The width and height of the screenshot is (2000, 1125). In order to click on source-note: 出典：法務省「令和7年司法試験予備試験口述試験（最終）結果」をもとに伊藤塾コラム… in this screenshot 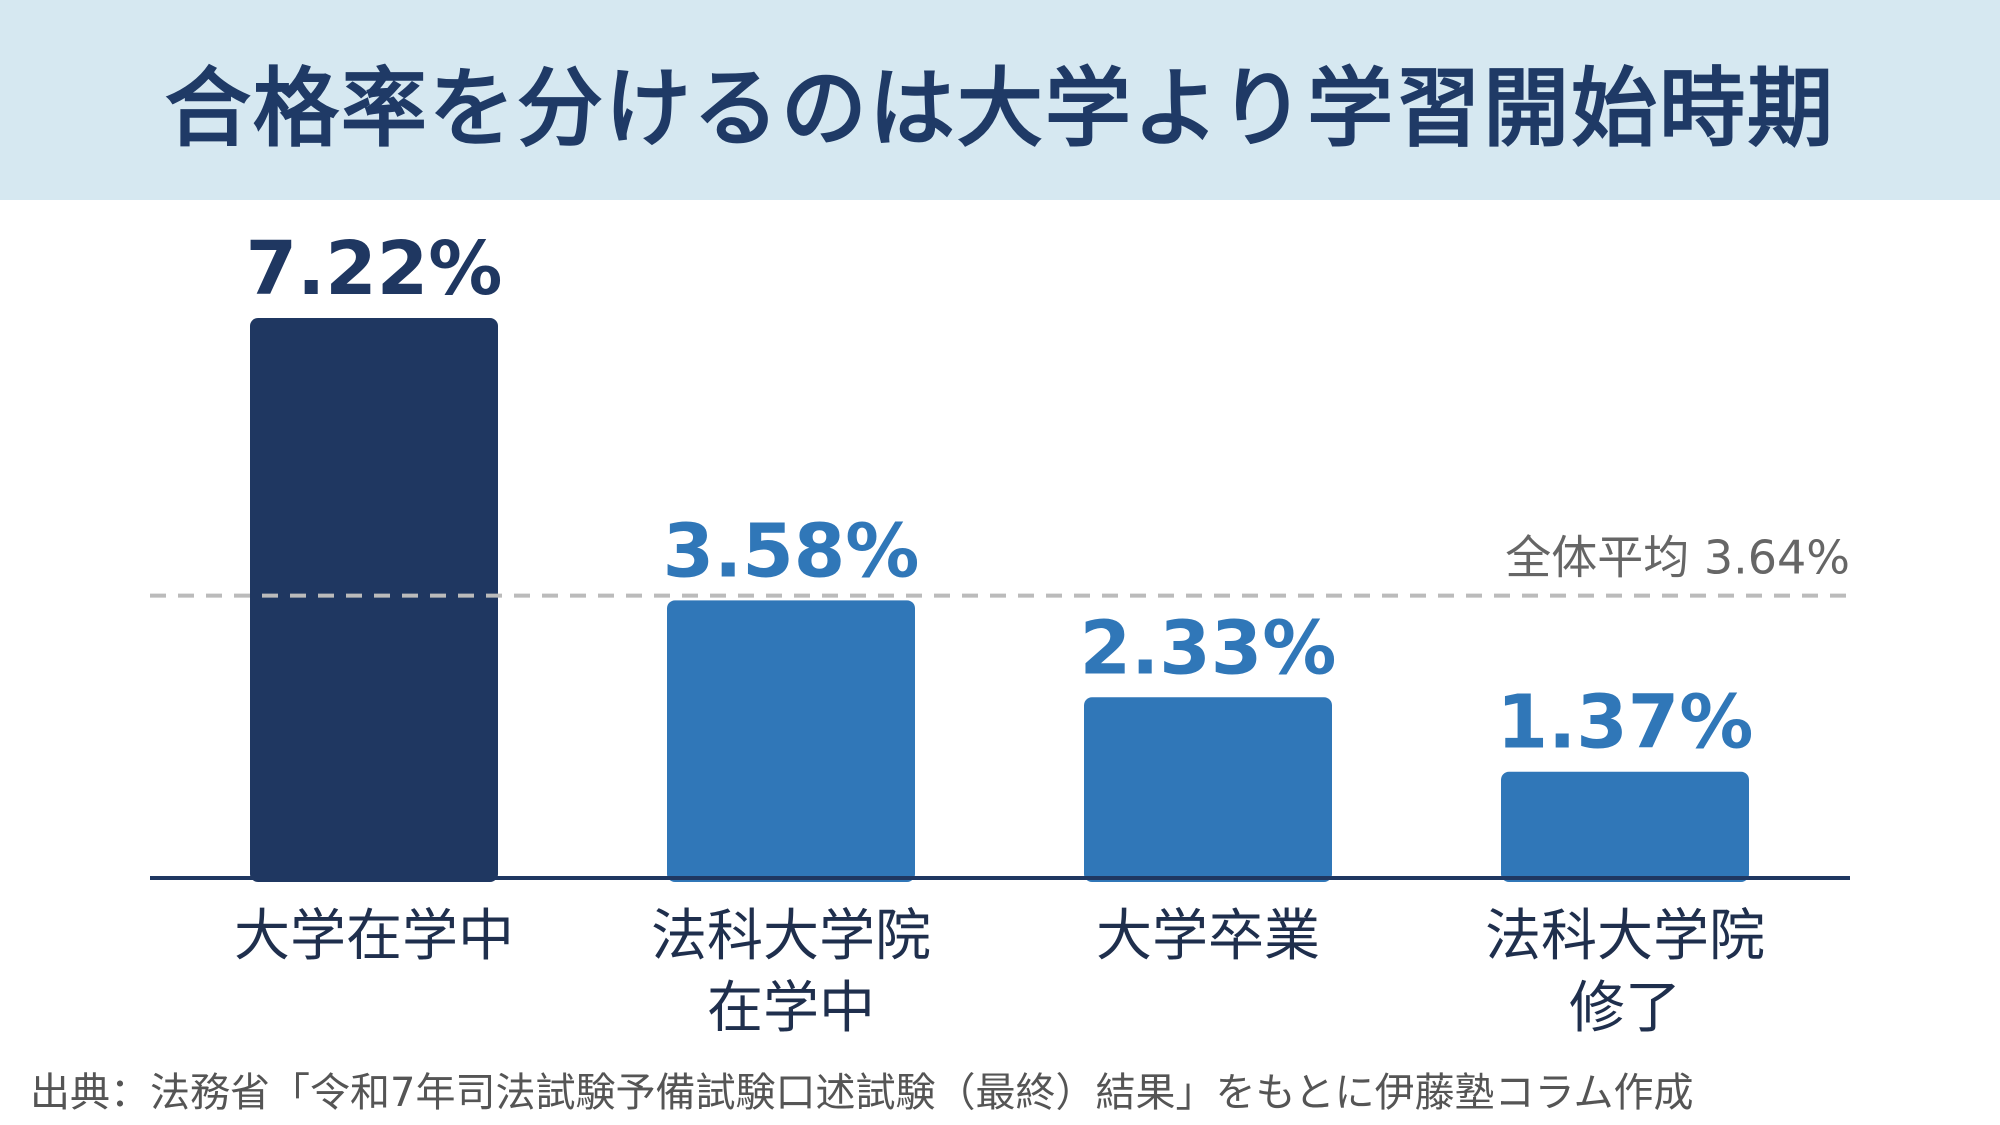, I will do `click(862, 1093)`.